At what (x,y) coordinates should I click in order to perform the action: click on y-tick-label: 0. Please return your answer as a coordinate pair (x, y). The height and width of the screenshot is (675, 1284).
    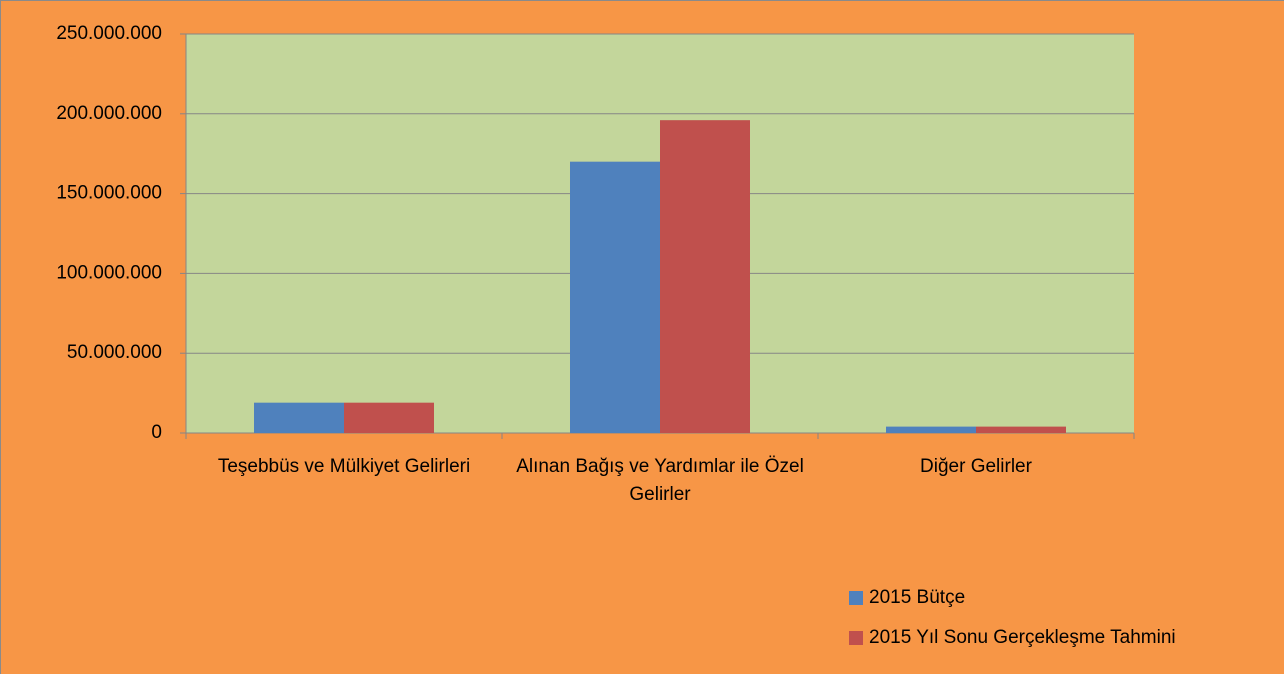
    Looking at the image, I should click on (156, 432).